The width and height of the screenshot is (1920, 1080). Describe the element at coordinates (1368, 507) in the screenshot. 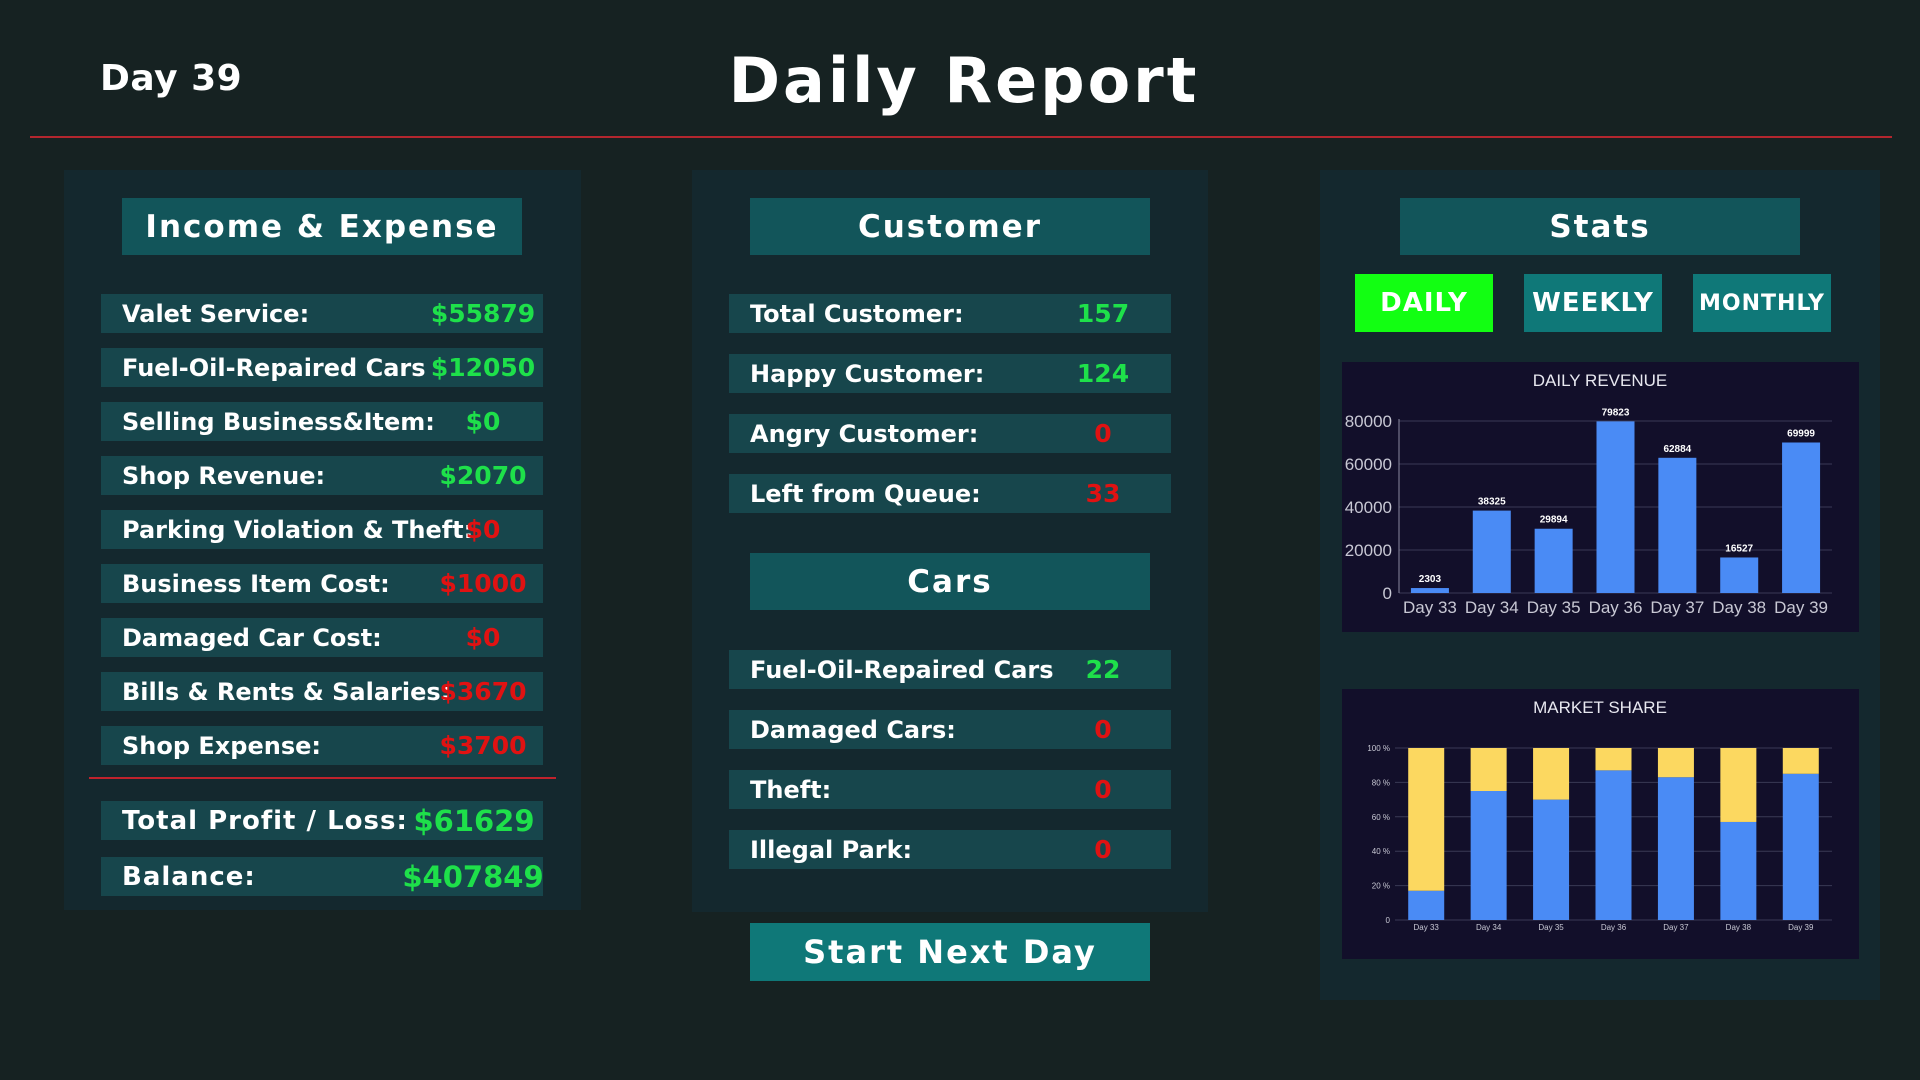

I see `y-tick-label: 40000` at that location.